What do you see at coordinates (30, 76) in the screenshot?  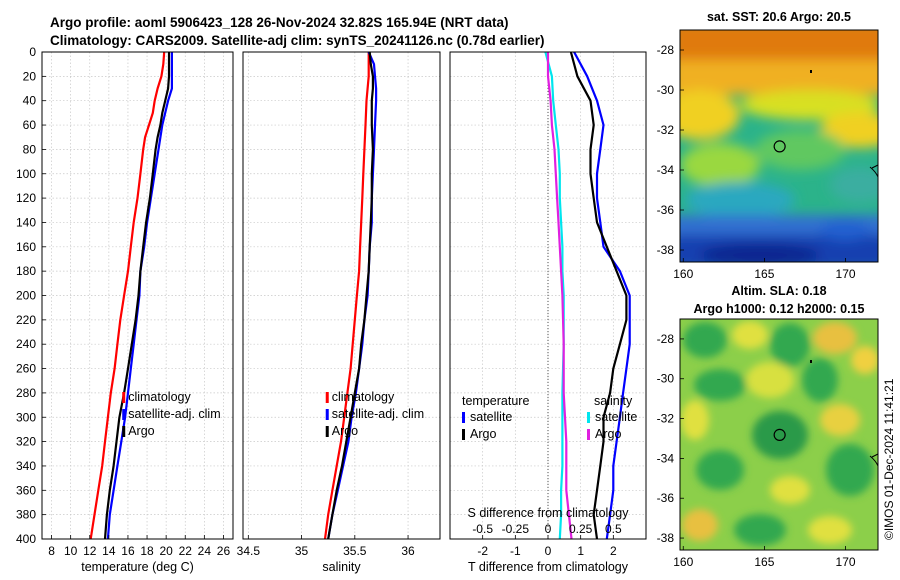 I see `y-tick-label: 20` at bounding box center [30, 76].